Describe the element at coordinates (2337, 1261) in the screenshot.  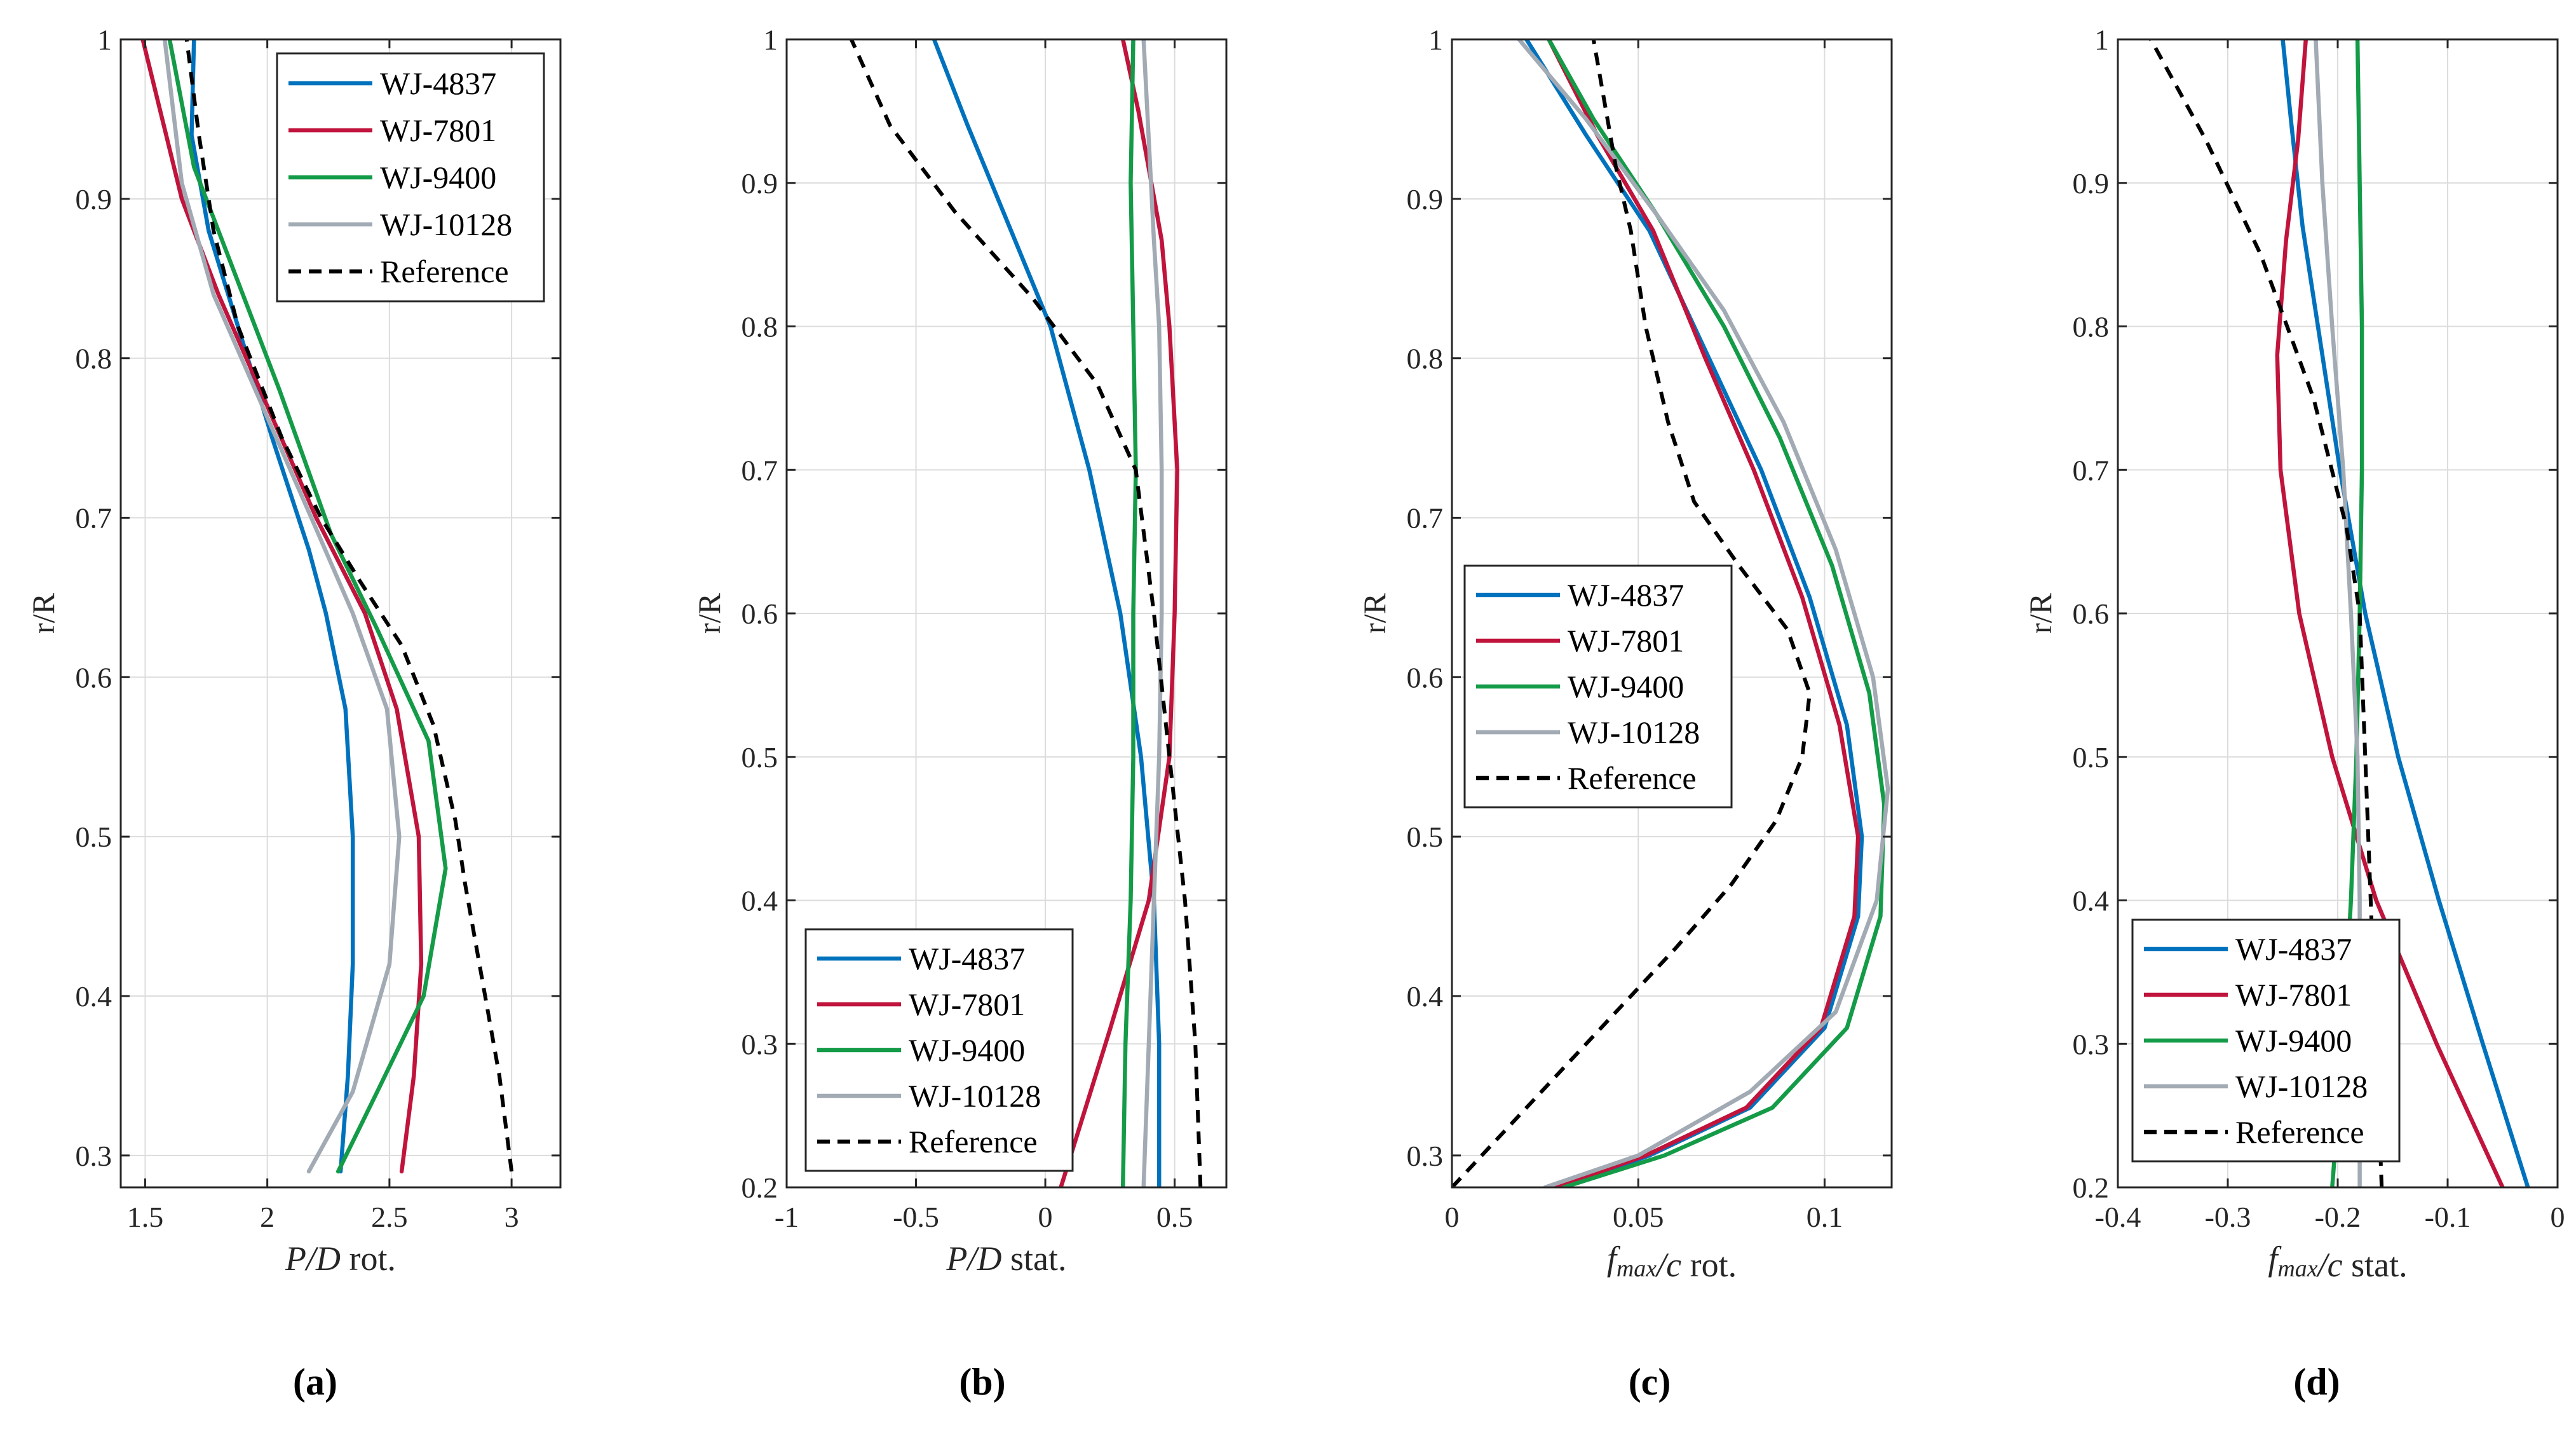
I see `x-axis-label: fmax/c stat.` at that location.